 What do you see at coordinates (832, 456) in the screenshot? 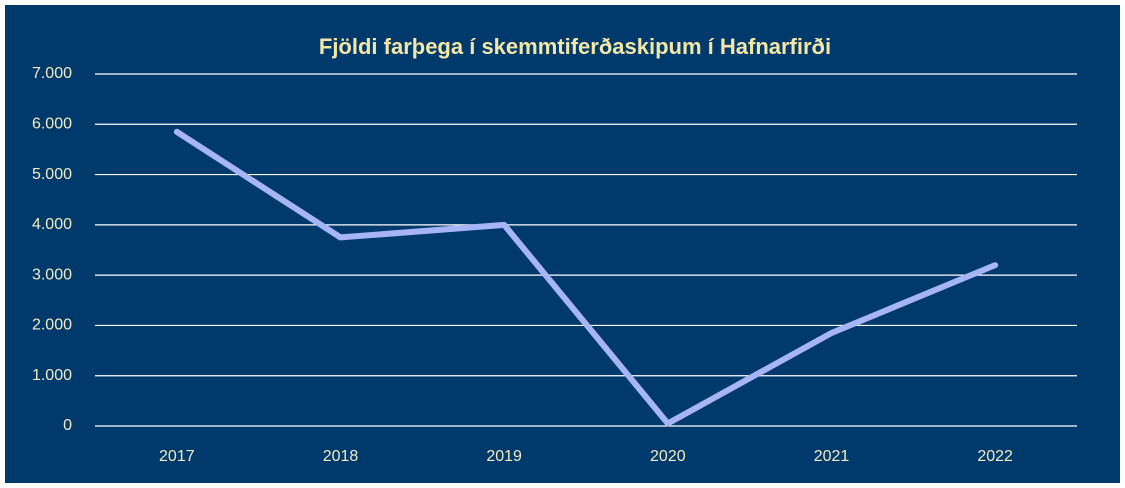
I see `x-tick-label: 2021` at bounding box center [832, 456].